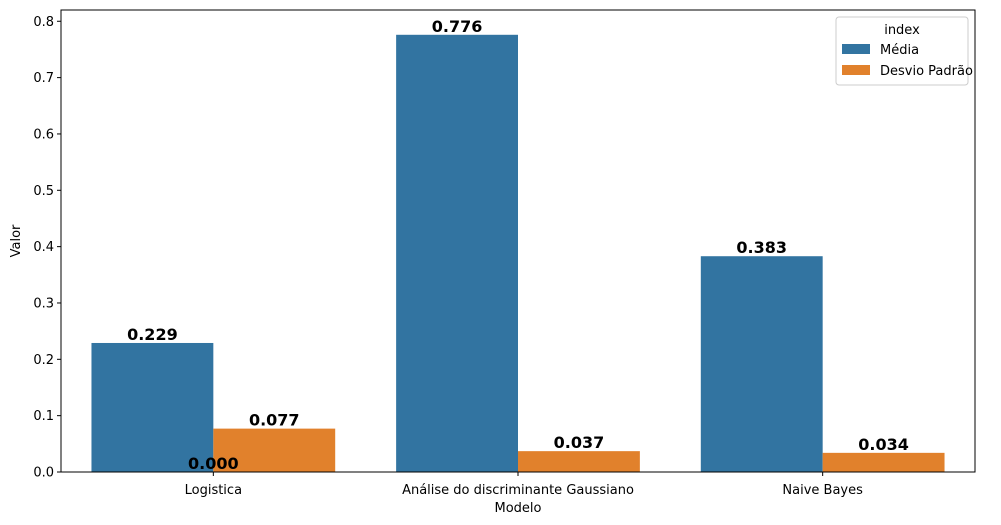  I want to click on data-label: 0.383, so click(761, 247).